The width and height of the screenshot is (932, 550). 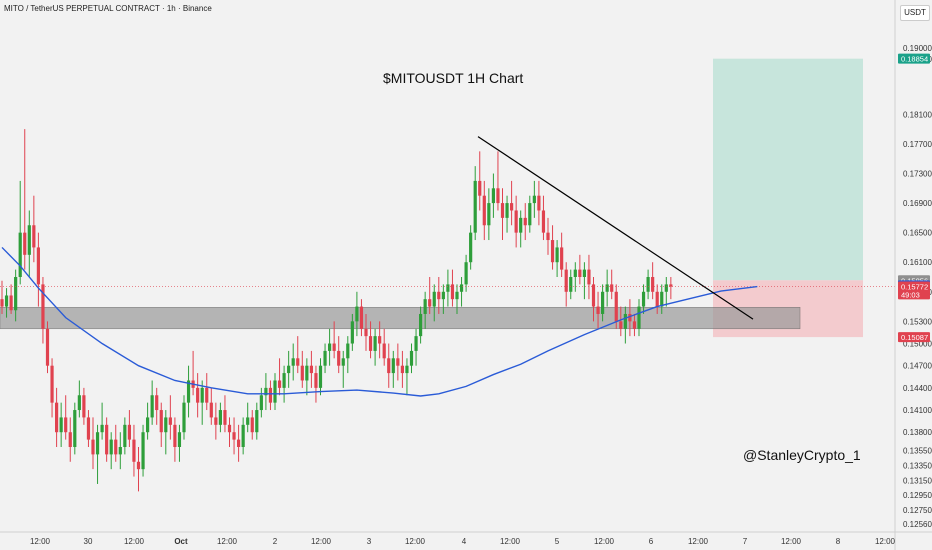 What do you see at coordinates (745, 541) in the screenshot?
I see `x-tick-label: 7` at bounding box center [745, 541].